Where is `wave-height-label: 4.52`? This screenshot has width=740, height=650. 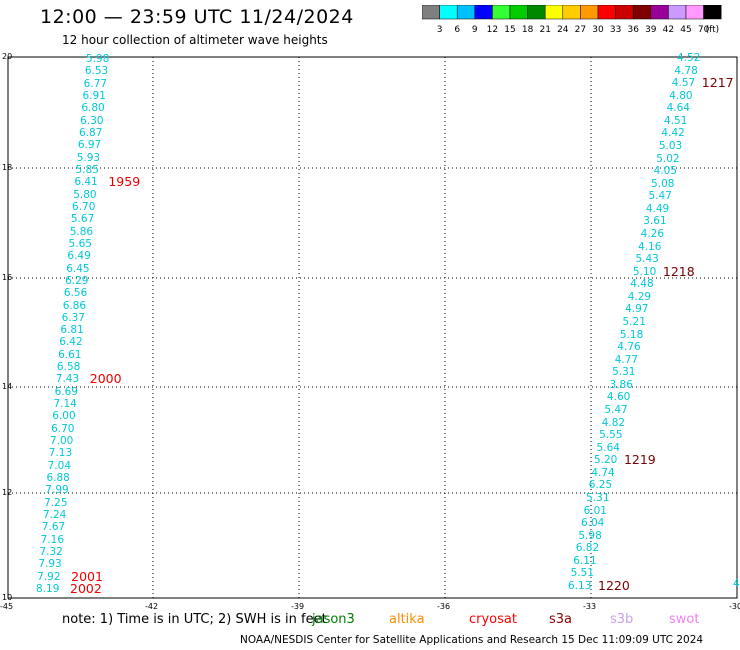
wave-height-label: 4.52 is located at coordinates (689, 58).